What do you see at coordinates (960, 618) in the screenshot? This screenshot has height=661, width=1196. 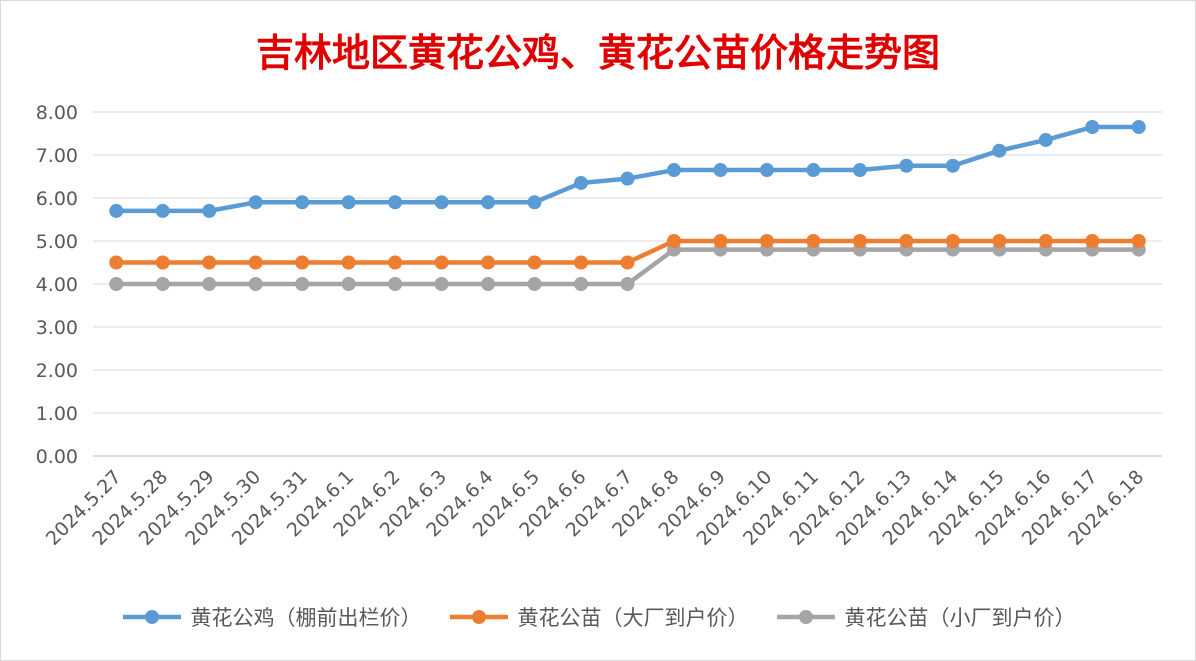 I see `legend-label: 黄花公苗（小厂到户价）` at bounding box center [960, 618].